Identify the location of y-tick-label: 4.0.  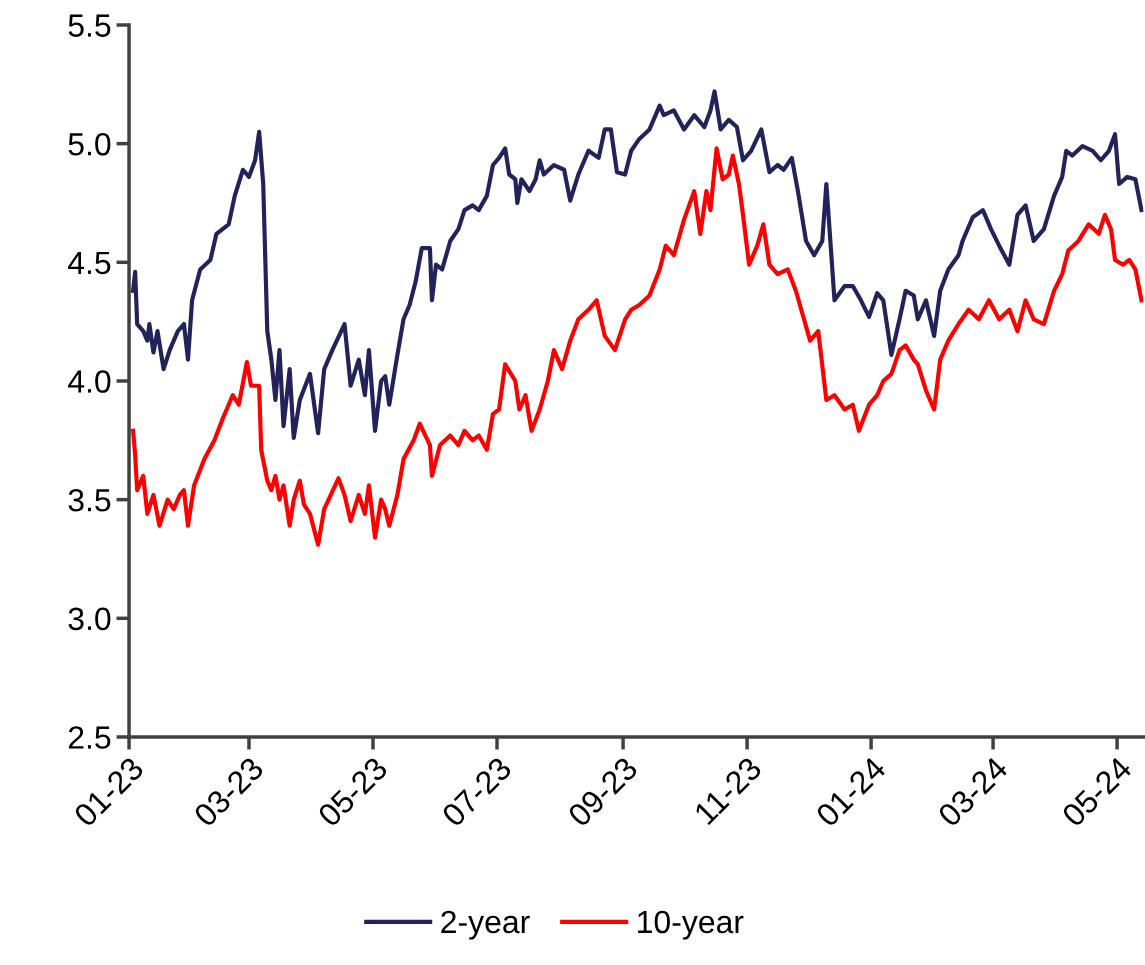
(89, 381).